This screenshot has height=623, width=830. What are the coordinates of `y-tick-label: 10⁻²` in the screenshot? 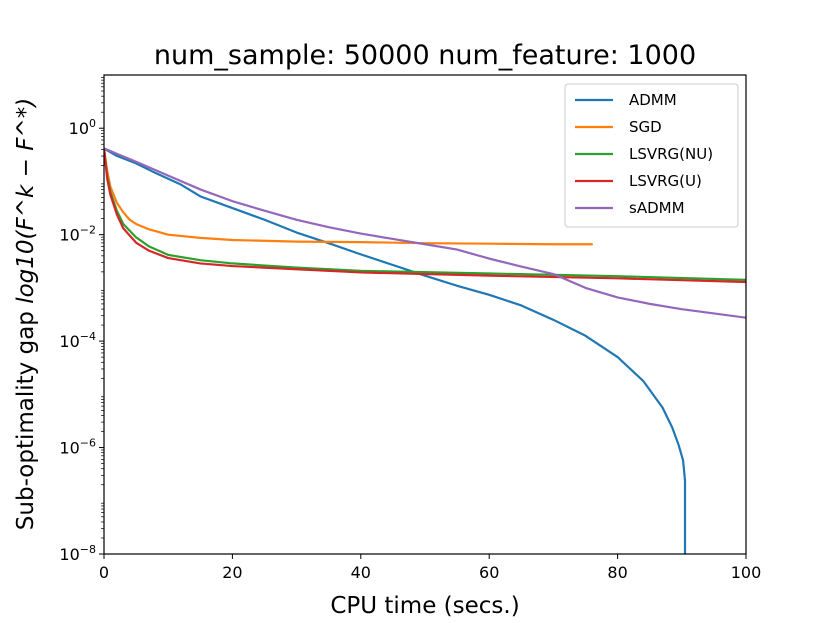 It's located at (77, 234).